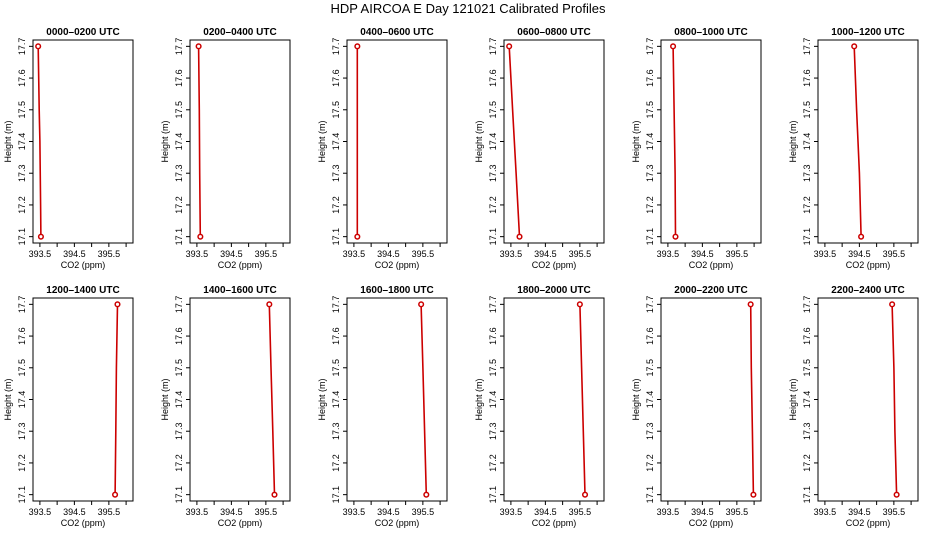  I want to click on panel-title: 1800–2000 UTC, so click(553, 290).